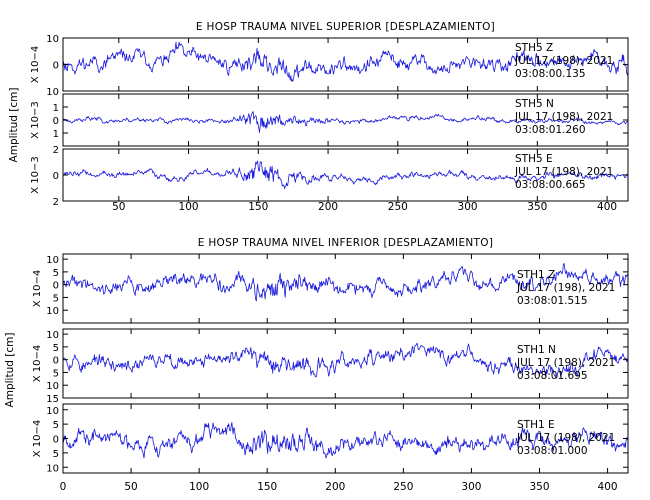 The height and width of the screenshot is (500, 650). What do you see at coordinates (534, 159) in the screenshot?
I see `station-label: STH5 E` at bounding box center [534, 159].